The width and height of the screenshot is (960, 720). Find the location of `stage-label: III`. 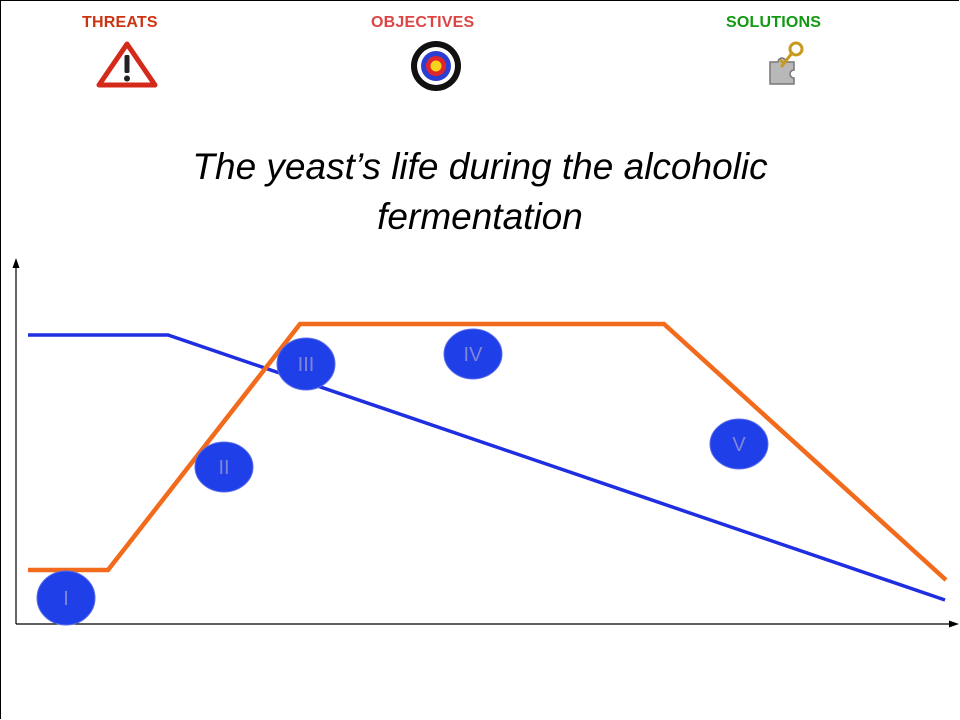

stage-label: III is located at coordinates (306, 365).